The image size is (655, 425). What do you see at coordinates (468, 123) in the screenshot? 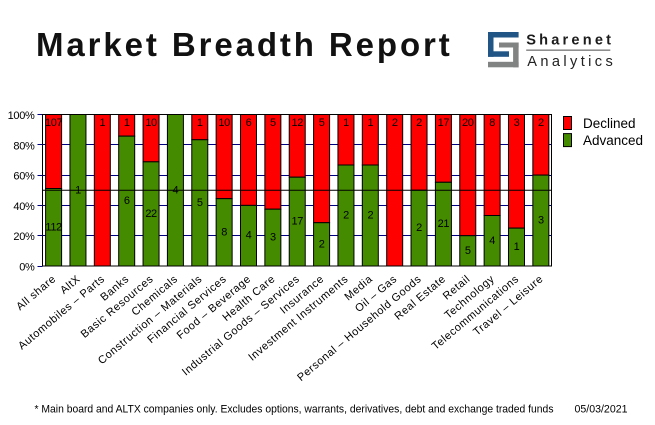
I see `svg-text: 20` at bounding box center [468, 123].